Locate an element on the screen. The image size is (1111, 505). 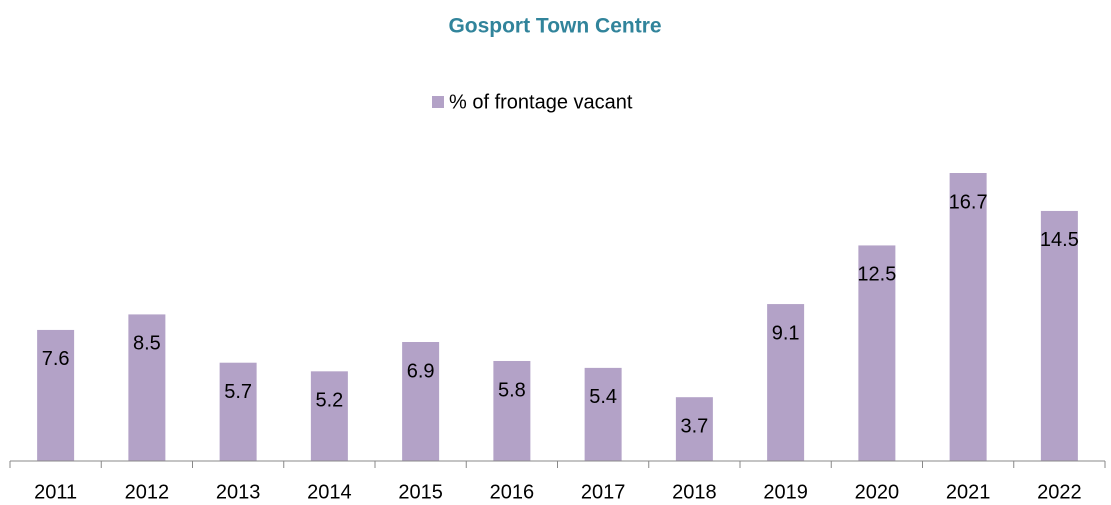
x-tick-label: 2022 is located at coordinates (1059, 492).